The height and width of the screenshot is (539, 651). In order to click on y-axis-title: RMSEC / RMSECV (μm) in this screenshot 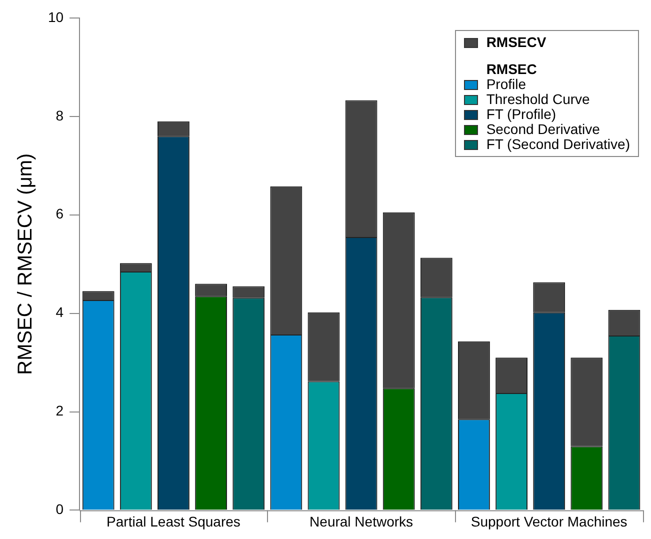, I will do `click(25, 264)`.